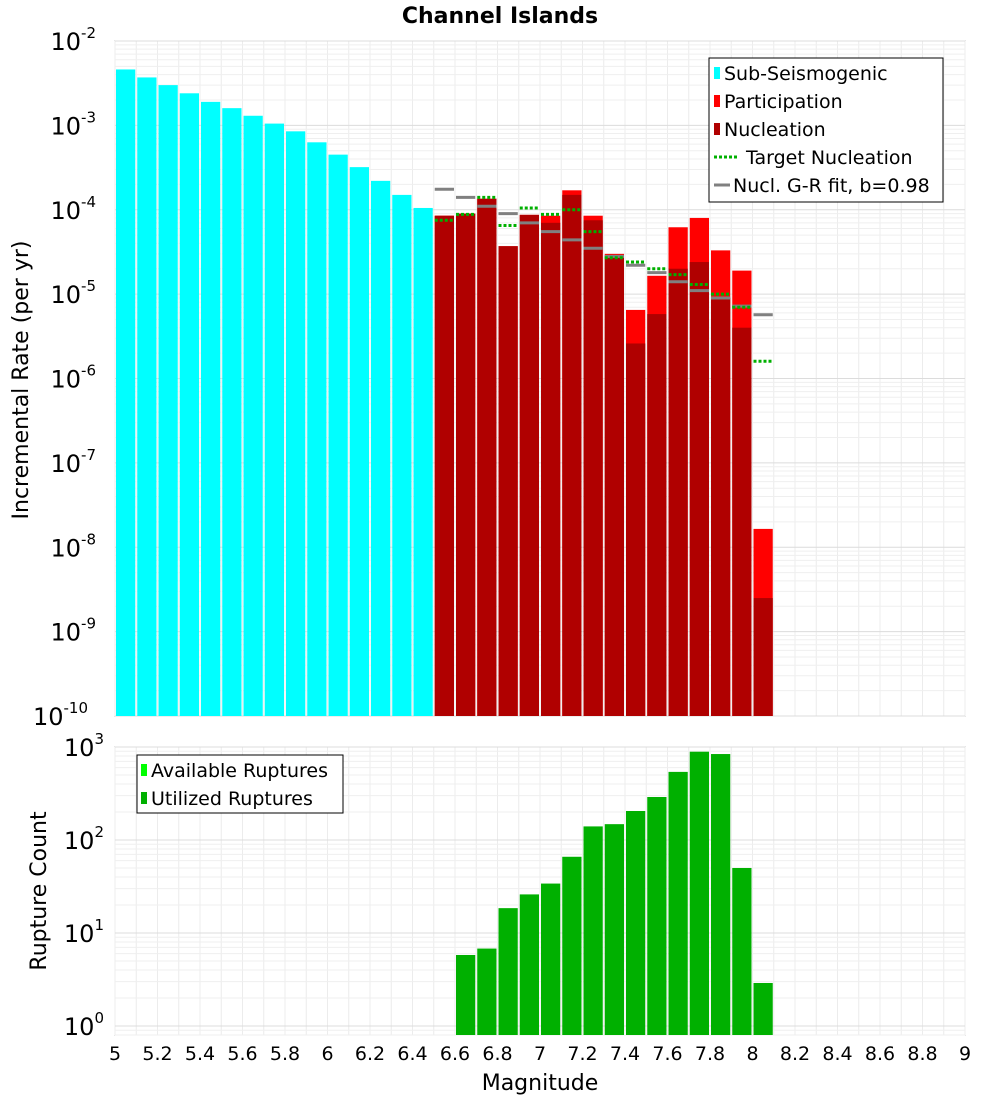  Describe the element at coordinates (922, 1054) in the screenshot. I see `x-tick-label: 8.8` at that location.